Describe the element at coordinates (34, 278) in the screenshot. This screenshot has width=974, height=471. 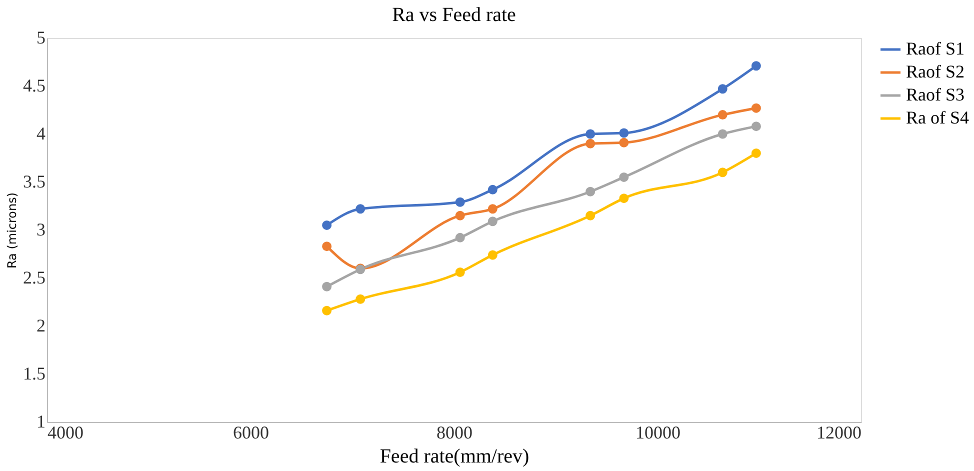
I see `y-tick-label: 2.5` at that location.